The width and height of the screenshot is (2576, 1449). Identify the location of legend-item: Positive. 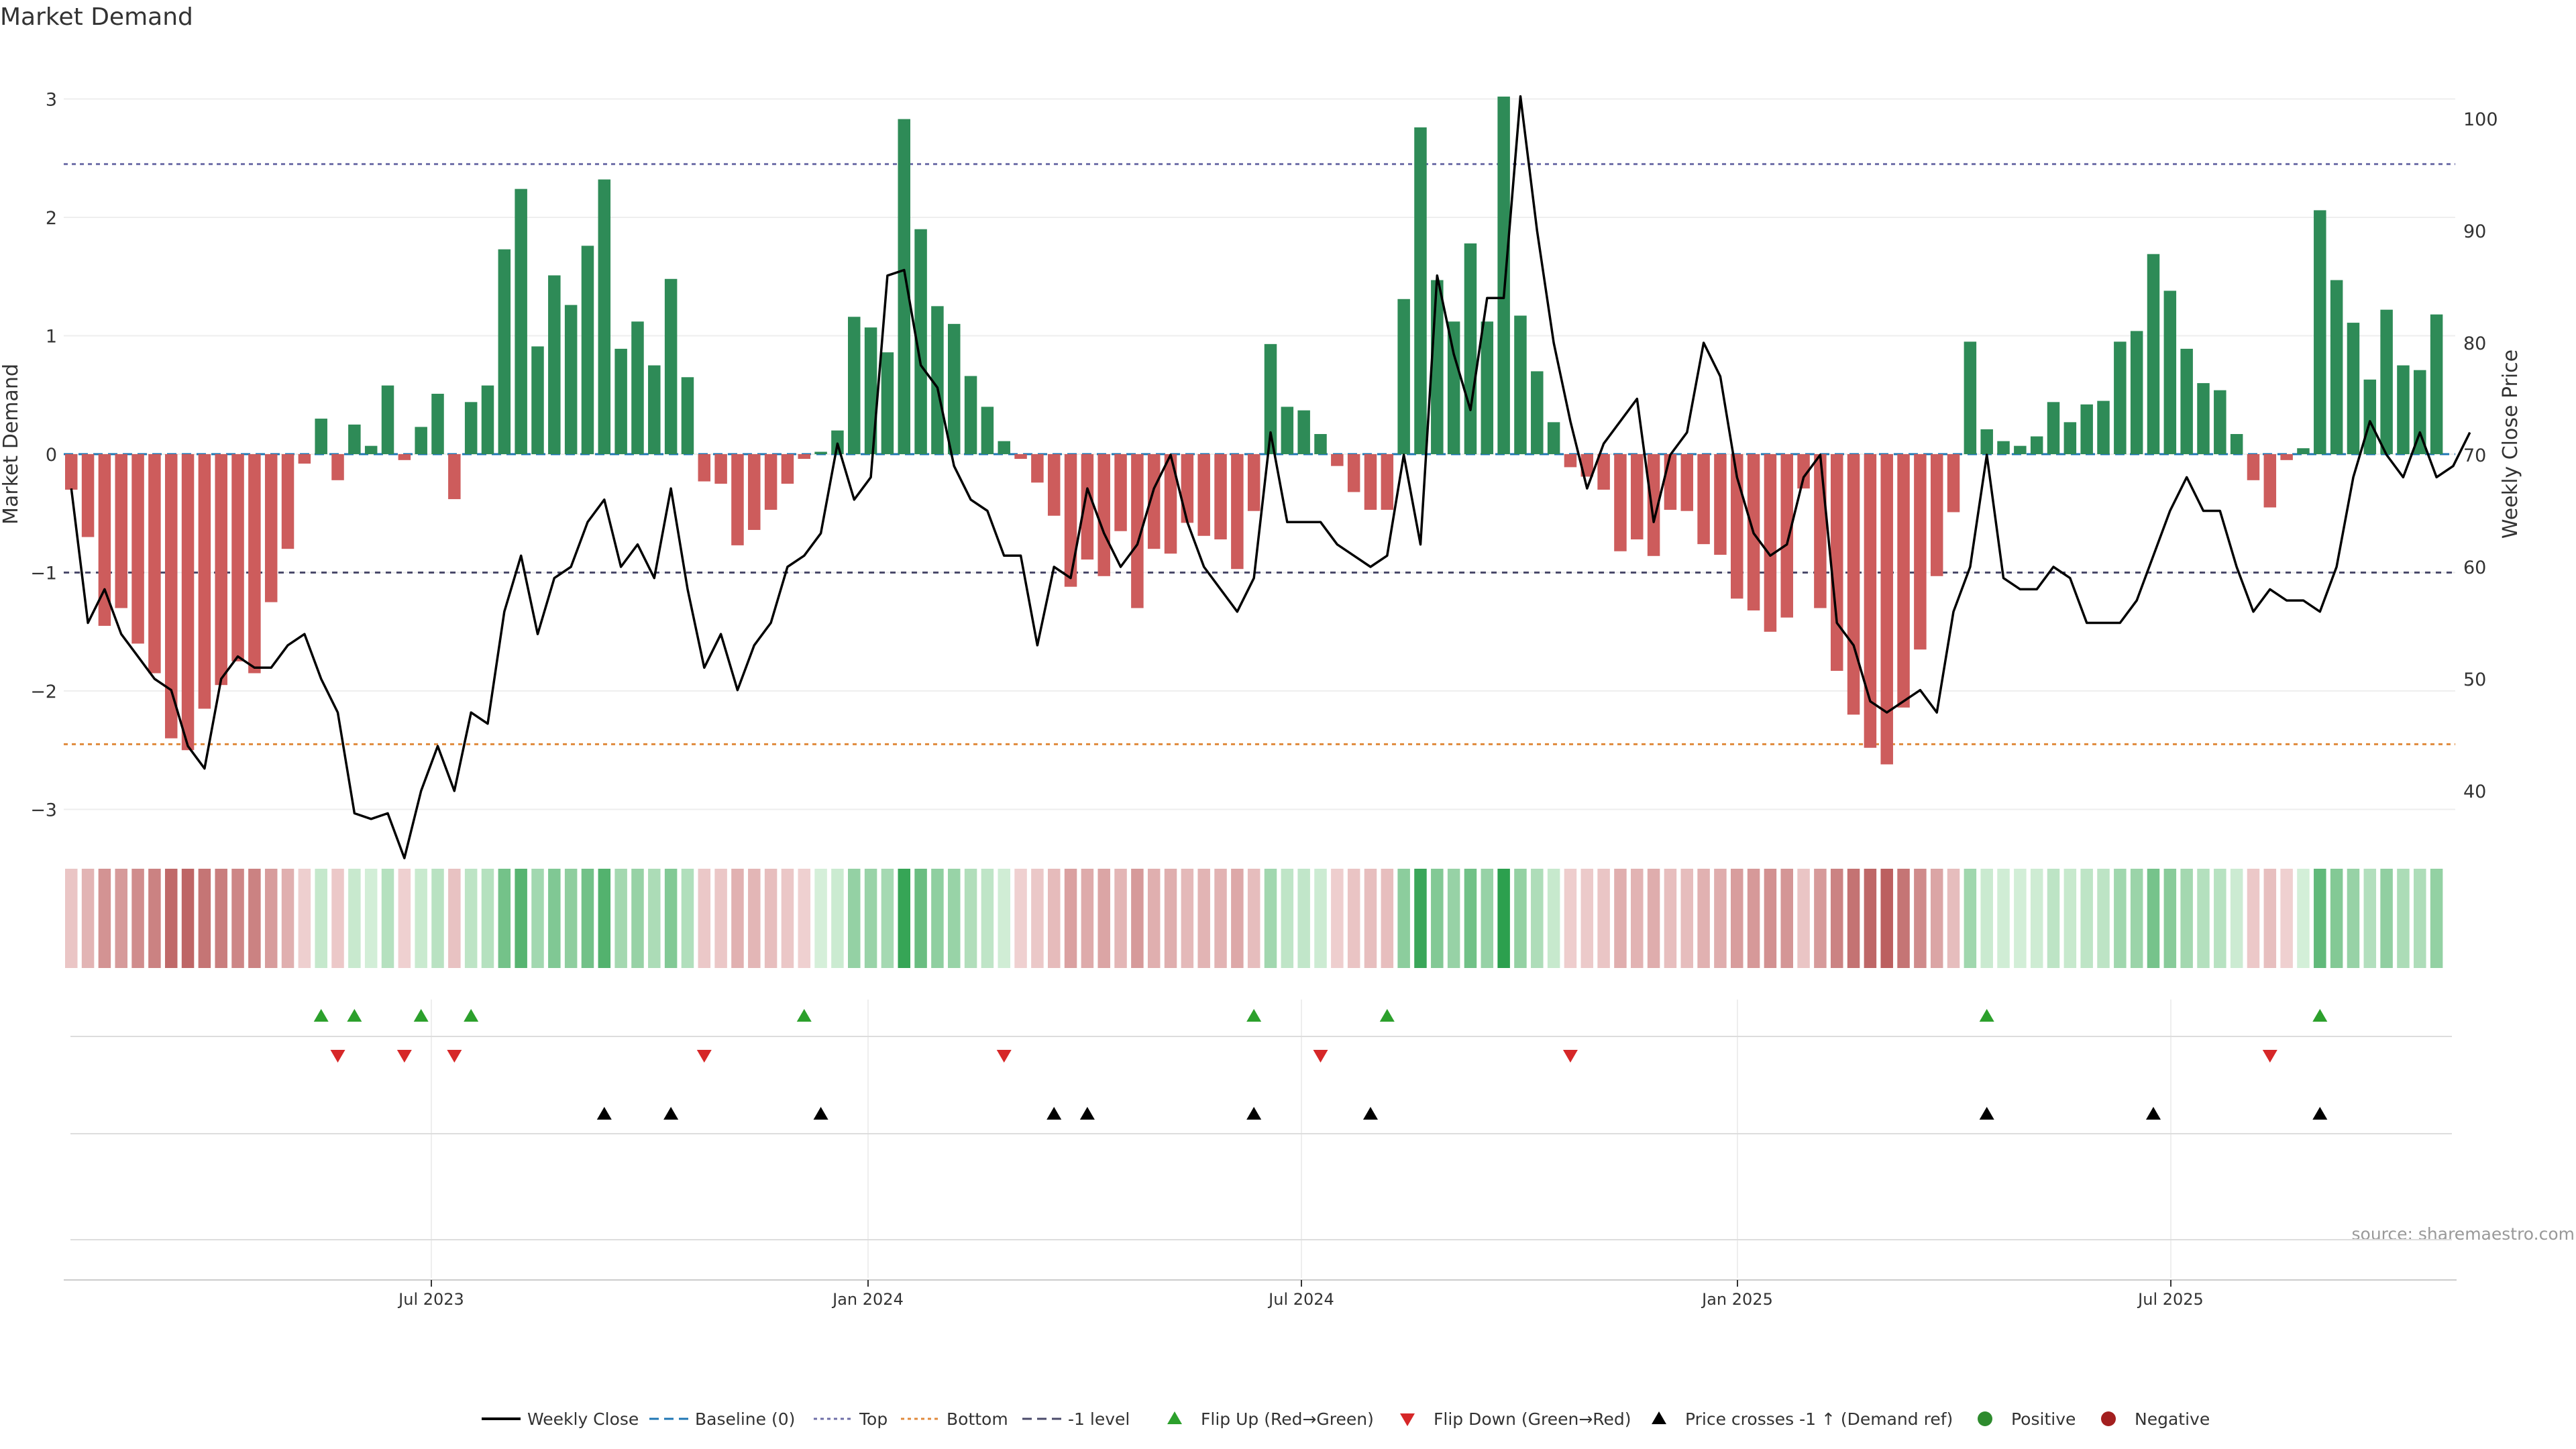
(2027, 1419).